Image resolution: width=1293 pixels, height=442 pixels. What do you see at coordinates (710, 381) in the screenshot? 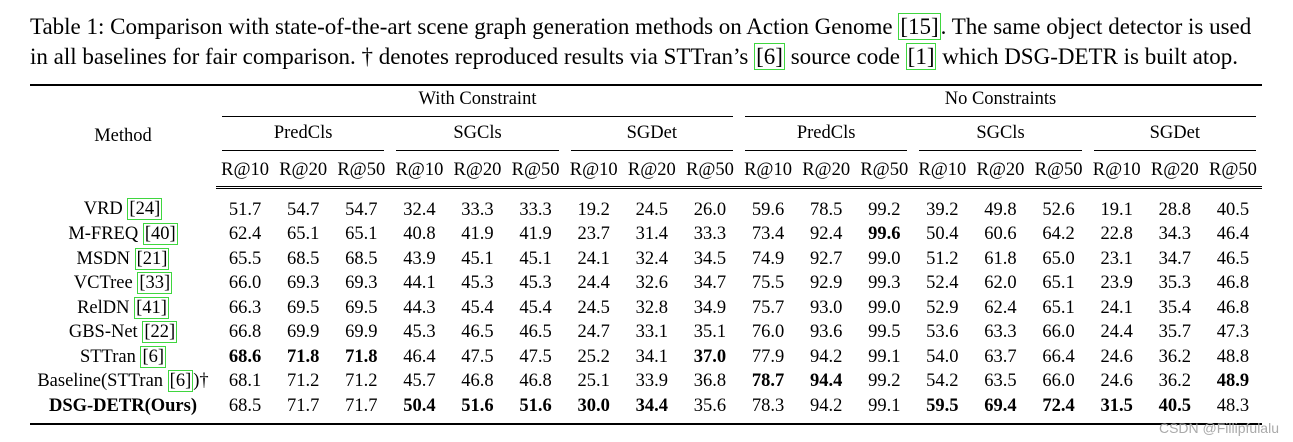
I see `value-cell: 36.8` at bounding box center [710, 381].